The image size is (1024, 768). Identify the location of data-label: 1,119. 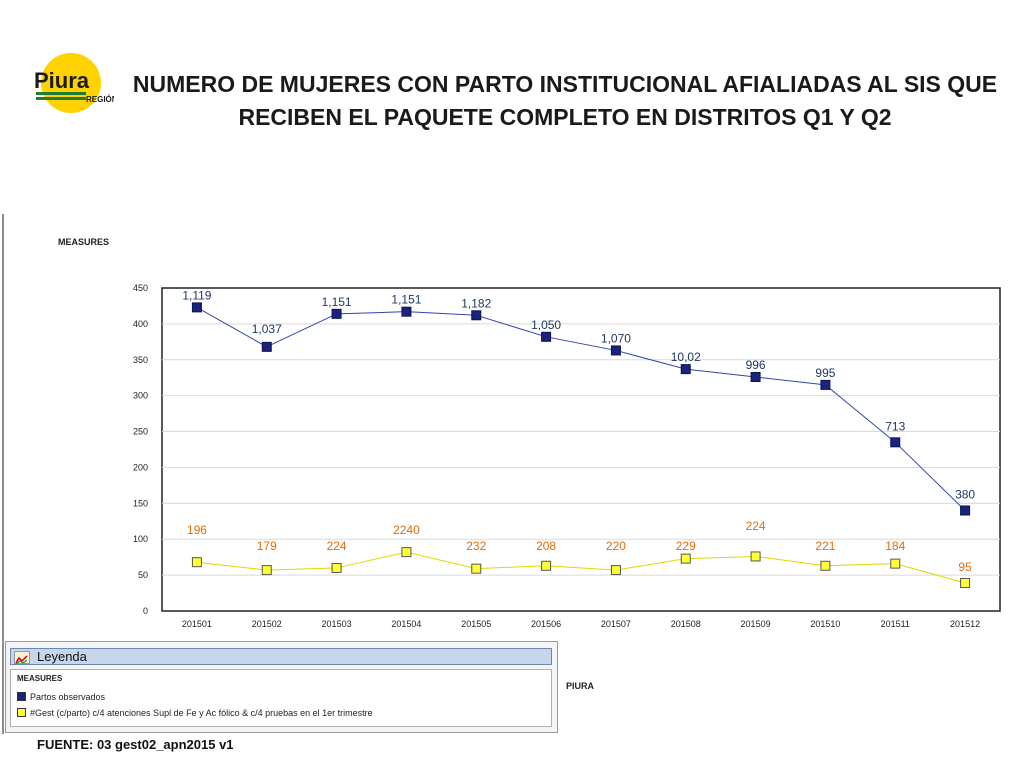
(196, 295).